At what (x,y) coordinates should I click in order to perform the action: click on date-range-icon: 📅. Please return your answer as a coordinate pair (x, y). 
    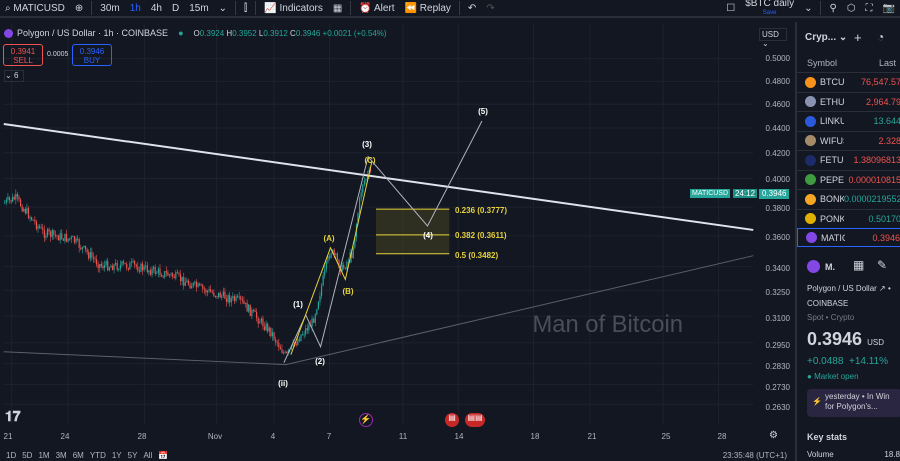
    Looking at the image, I should click on (163, 455).